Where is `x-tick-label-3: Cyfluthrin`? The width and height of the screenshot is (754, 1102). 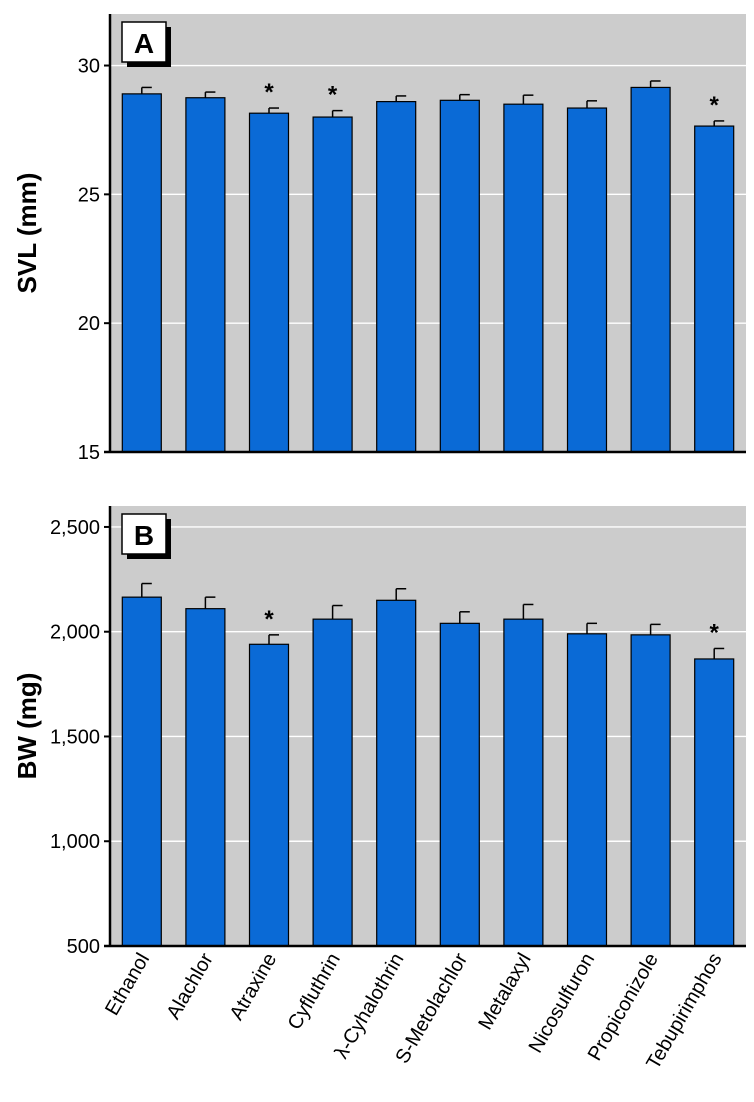
x-tick-label-3: Cyfluthrin is located at coordinates (314, 992).